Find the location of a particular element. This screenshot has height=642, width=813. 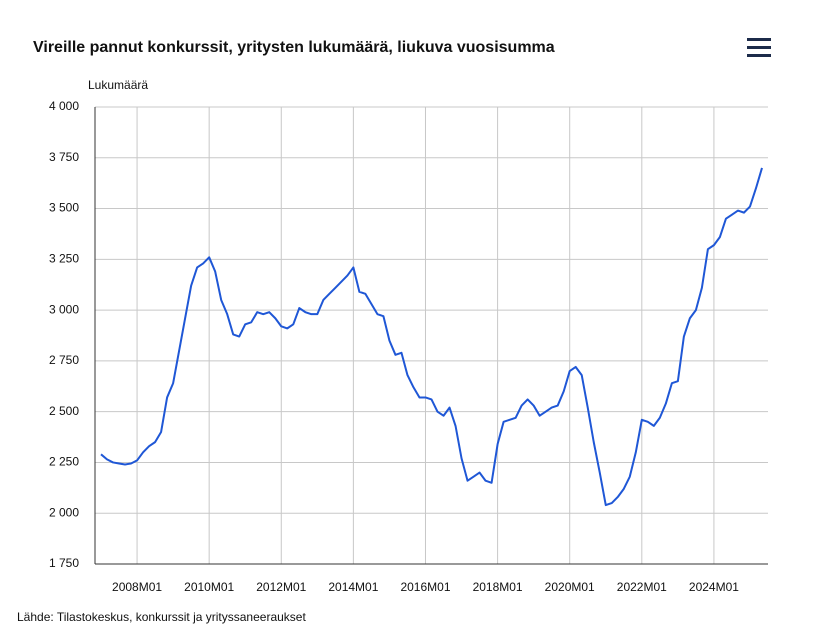

x-tick-label: 2022M01 is located at coordinates (642, 587).